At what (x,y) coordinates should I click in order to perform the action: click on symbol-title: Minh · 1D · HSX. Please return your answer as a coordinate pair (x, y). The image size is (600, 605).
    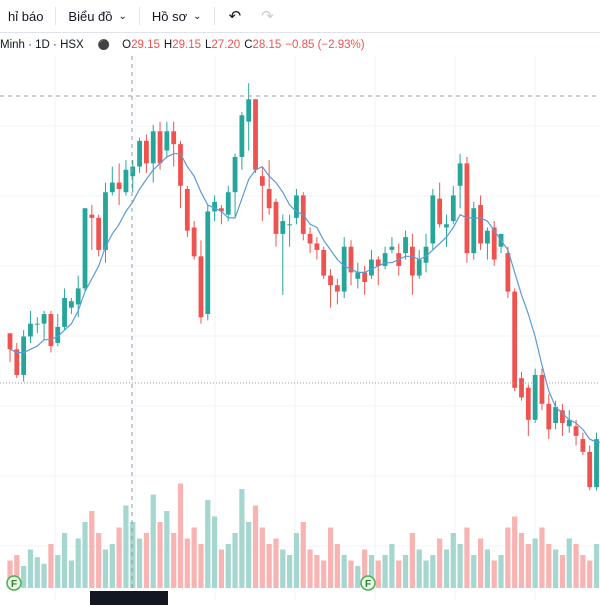
    Looking at the image, I should click on (42, 45).